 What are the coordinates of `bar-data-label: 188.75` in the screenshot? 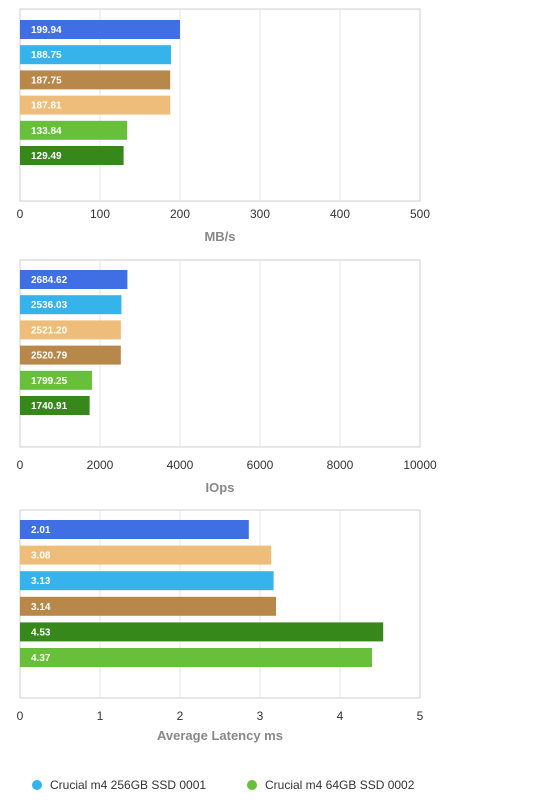 It's located at (46, 55).